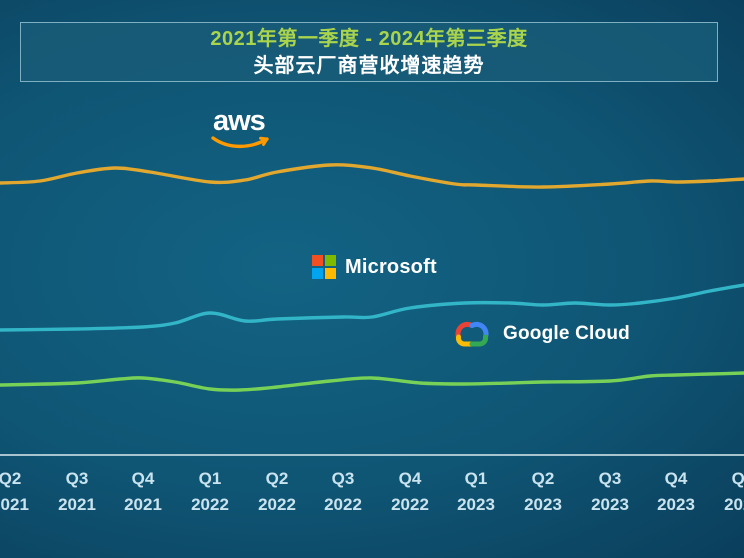 This screenshot has height=558, width=744. What do you see at coordinates (317, 260) in the screenshot?
I see `ms-square-red` at bounding box center [317, 260].